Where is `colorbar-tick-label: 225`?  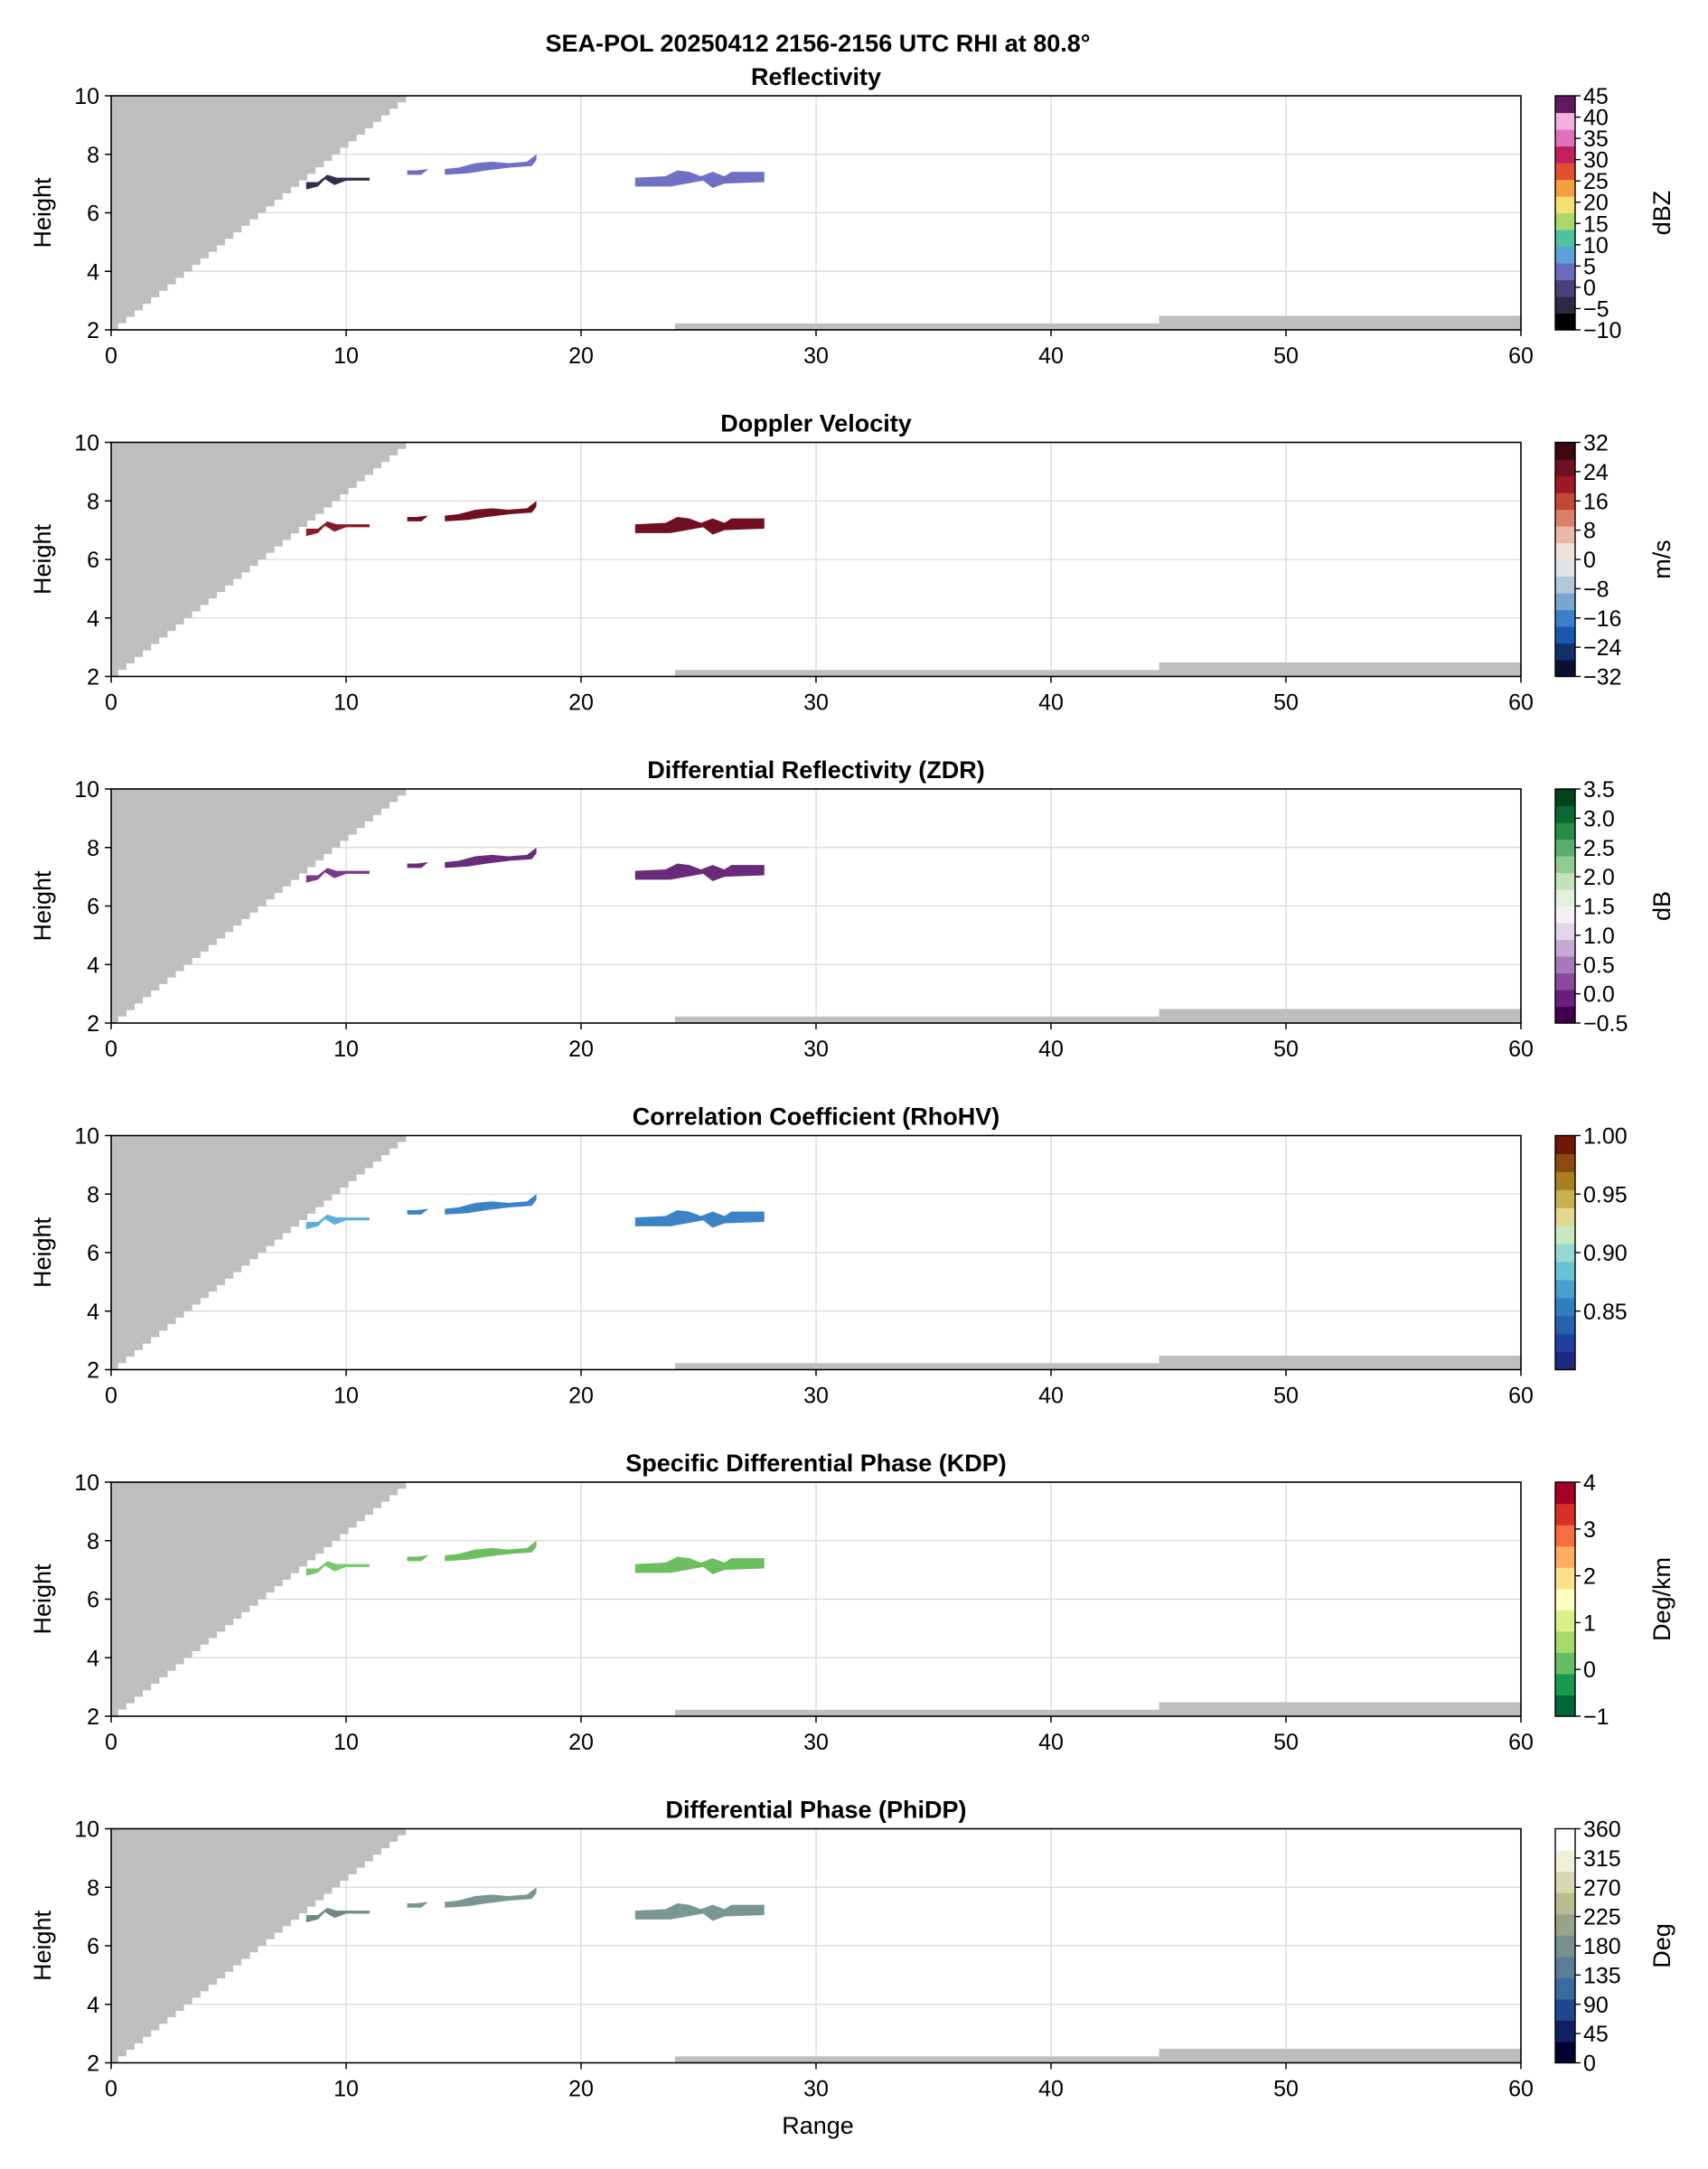
colorbar-tick-label: 225 is located at coordinates (1602, 1918).